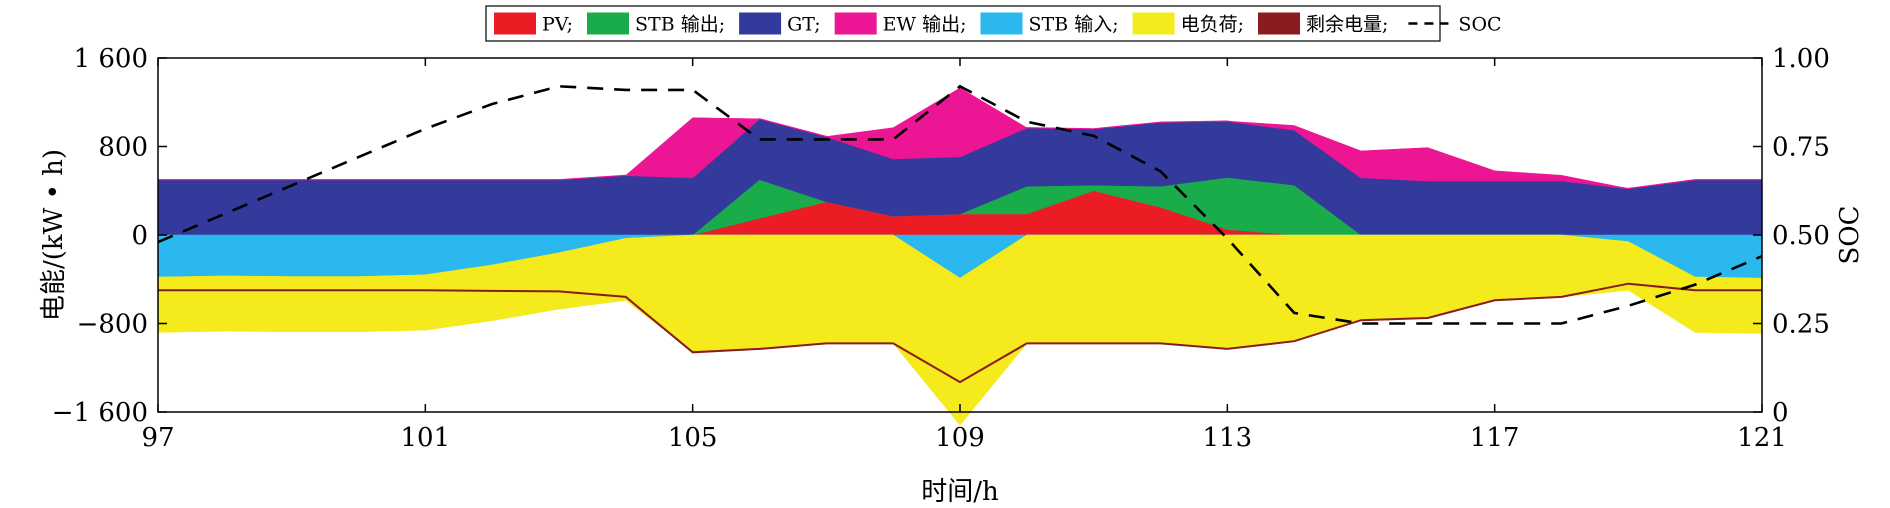 The image size is (1890, 508). Describe the element at coordinates (123, 148) in the screenshot. I see `y-left-tick-label: 800` at that location.